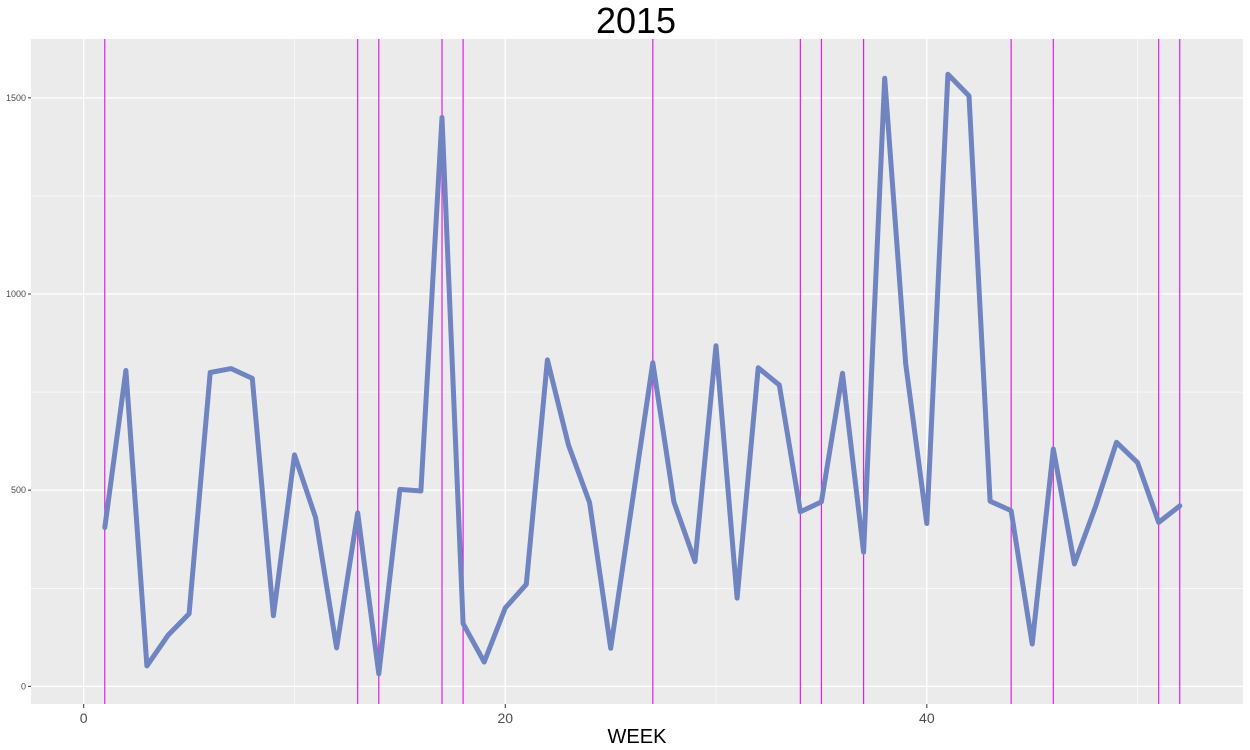 The height and width of the screenshot is (750, 1250). What do you see at coordinates (16, 294) in the screenshot?
I see `y-tick-label: 1000` at bounding box center [16, 294].